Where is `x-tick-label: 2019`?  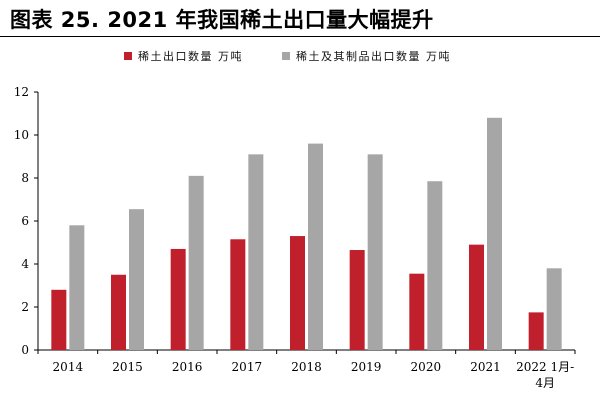
x-tick-label: 2019 is located at coordinates (366, 367).